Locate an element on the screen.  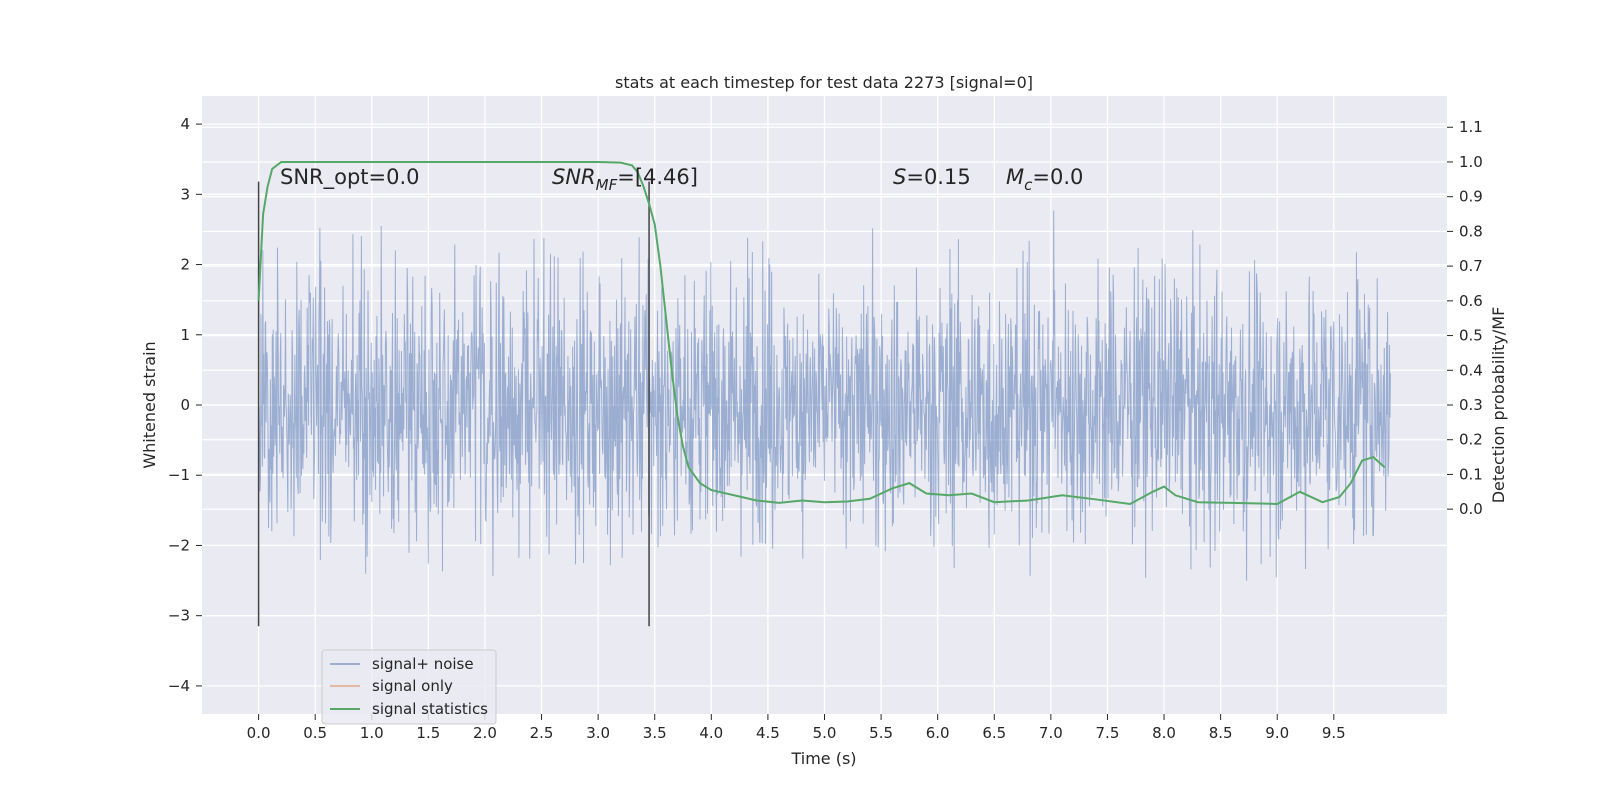
y-right-axis-label: Detection probability/MF is located at coordinates (1498, 405).